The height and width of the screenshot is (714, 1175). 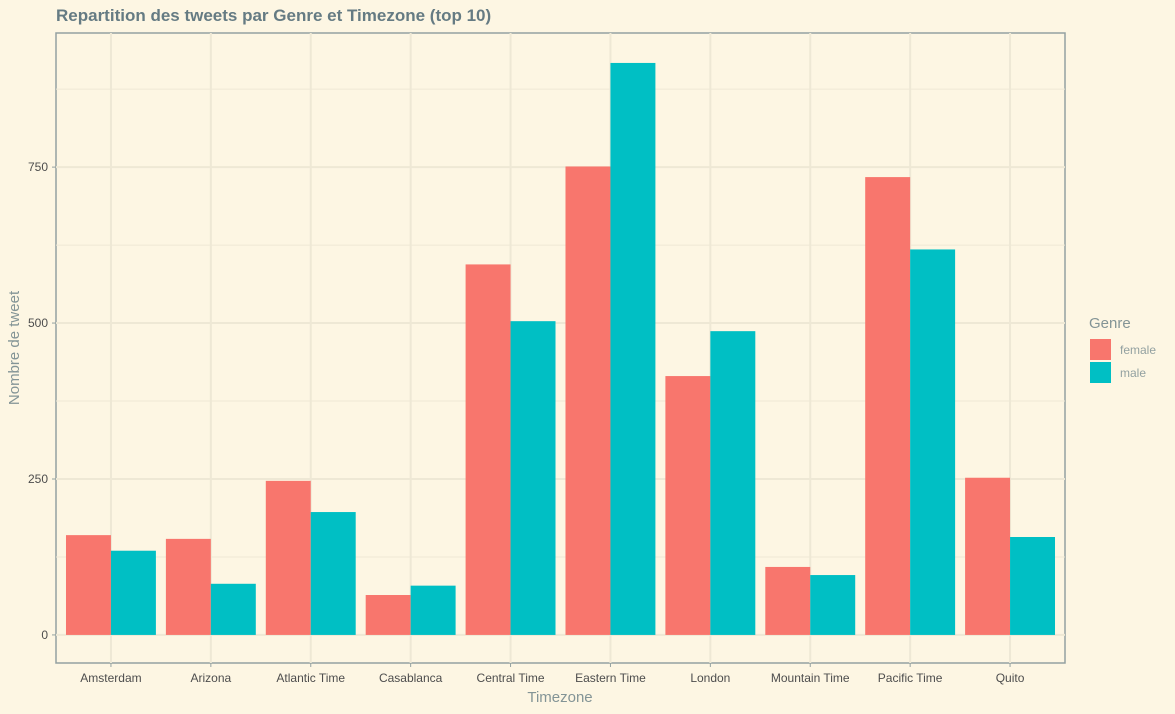 I want to click on bar-female-central-time, so click(x=488, y=449).